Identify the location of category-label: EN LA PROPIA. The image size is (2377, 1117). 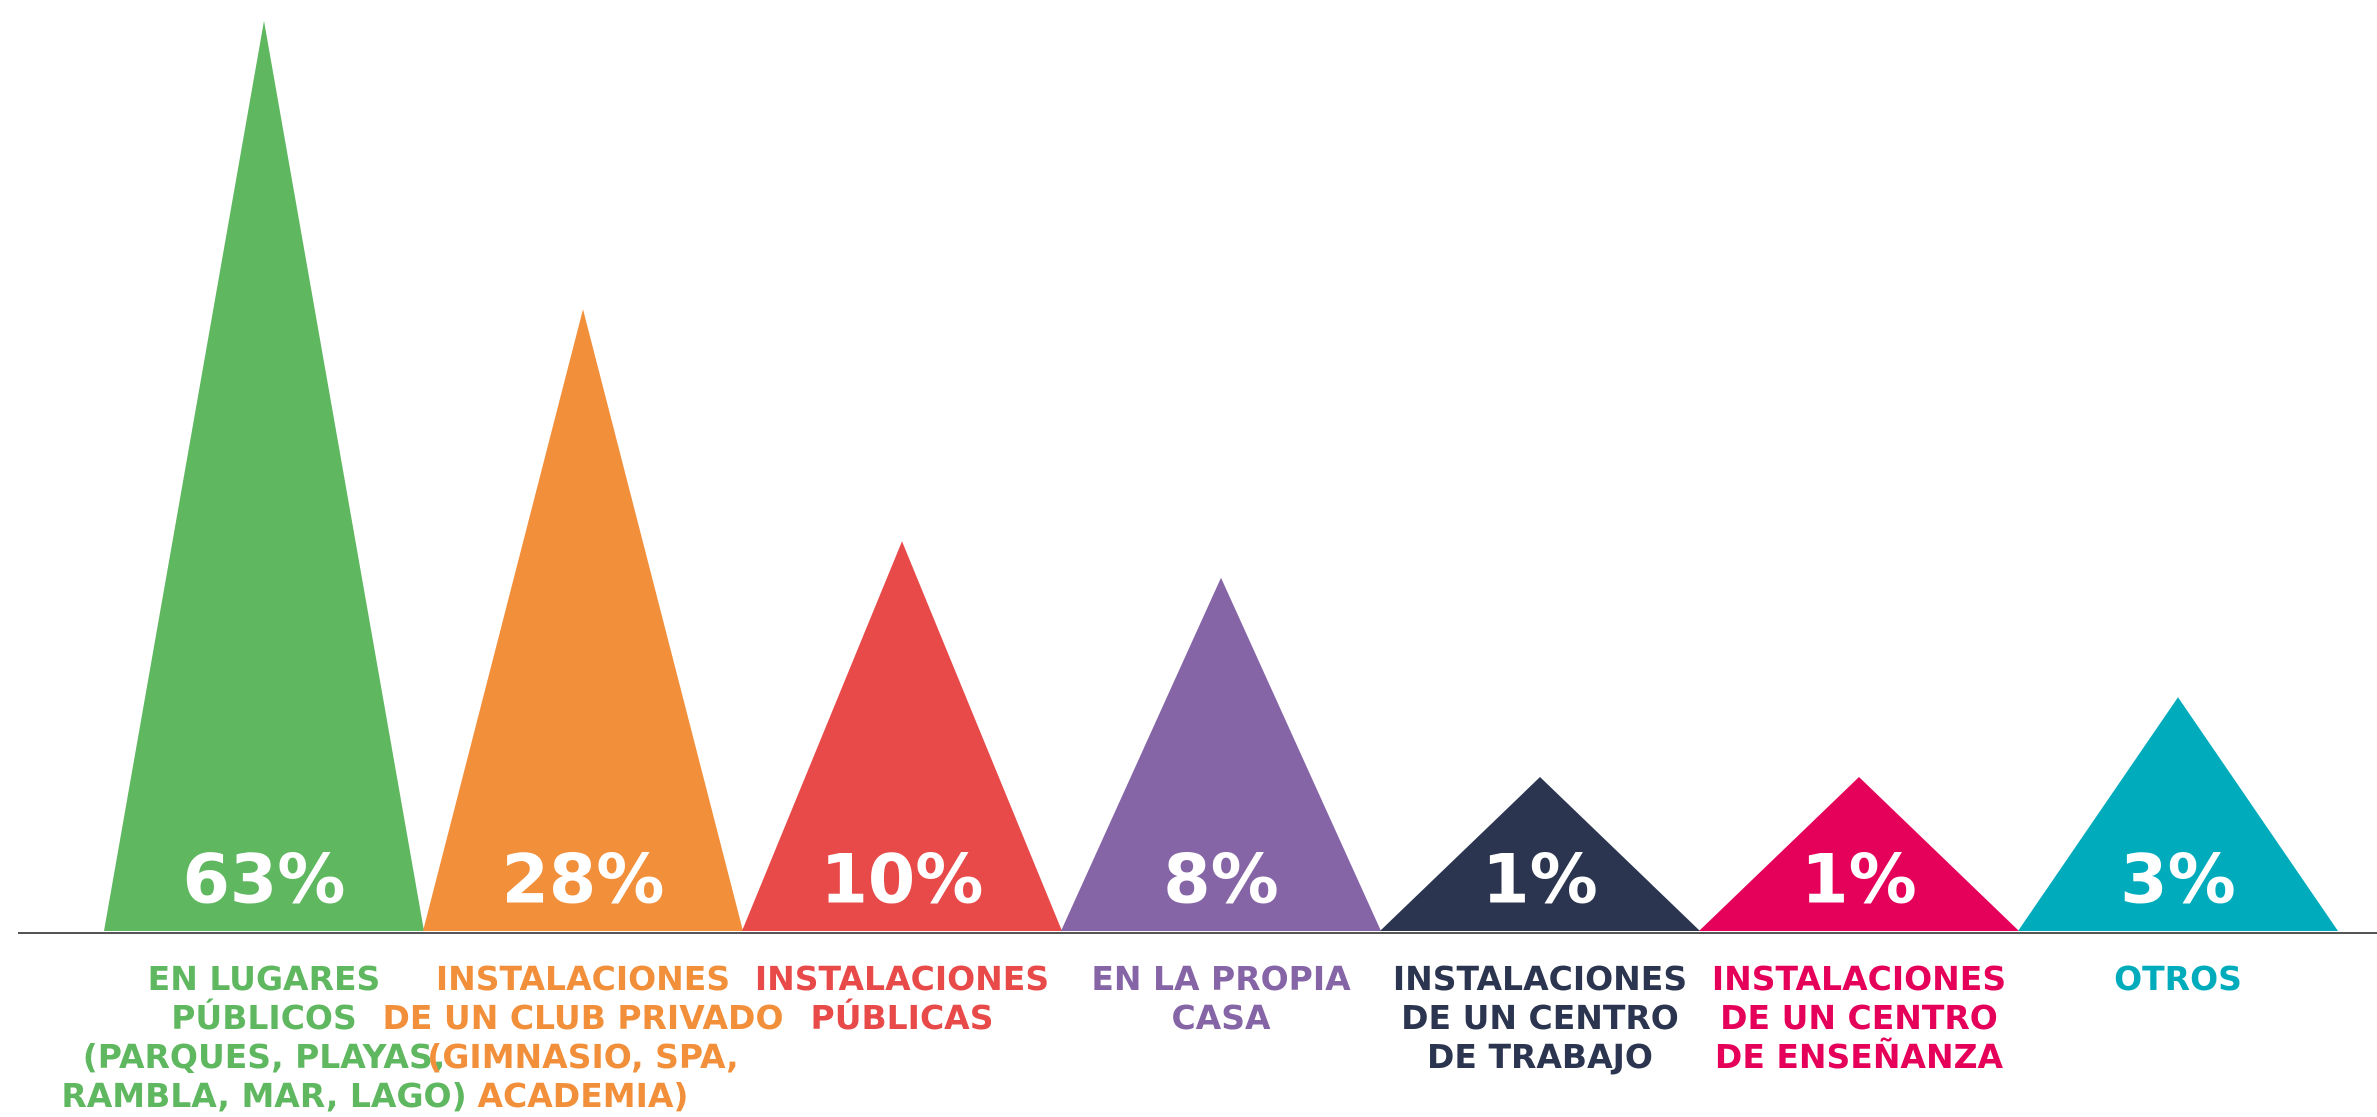
(1221, 978).